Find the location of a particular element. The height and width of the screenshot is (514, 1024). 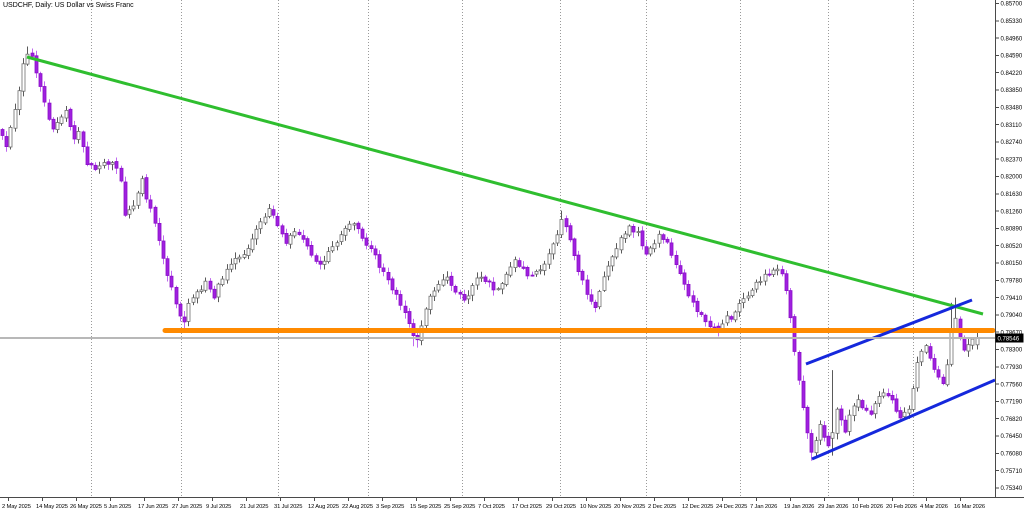

price-axis-label: 0.80890 is located at coordinates (1012, 230).